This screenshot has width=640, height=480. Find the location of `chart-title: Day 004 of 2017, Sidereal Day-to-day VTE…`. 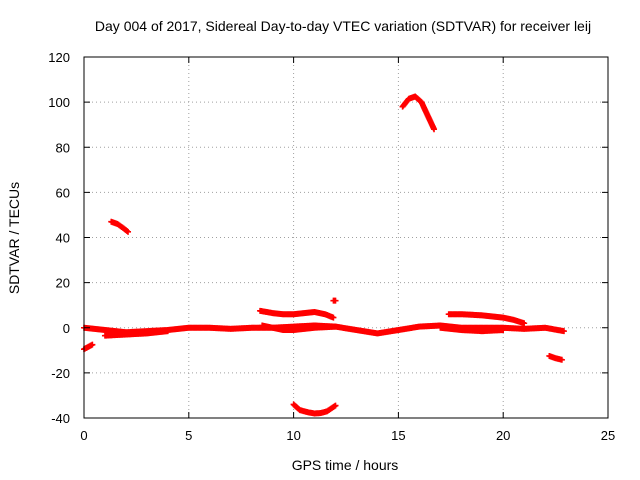

chart-title: Day 004 of 2017, Sidereal Day-to-day VTE… is located at coordinates (343, 26).